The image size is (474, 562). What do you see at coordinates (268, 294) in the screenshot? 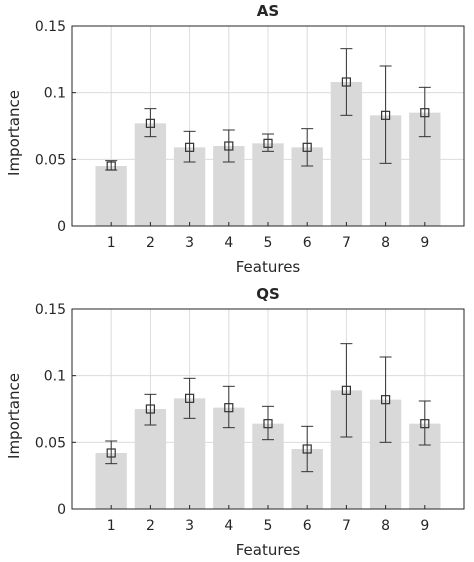
I see `chart-title: QS` at bounding box center [268, 294].